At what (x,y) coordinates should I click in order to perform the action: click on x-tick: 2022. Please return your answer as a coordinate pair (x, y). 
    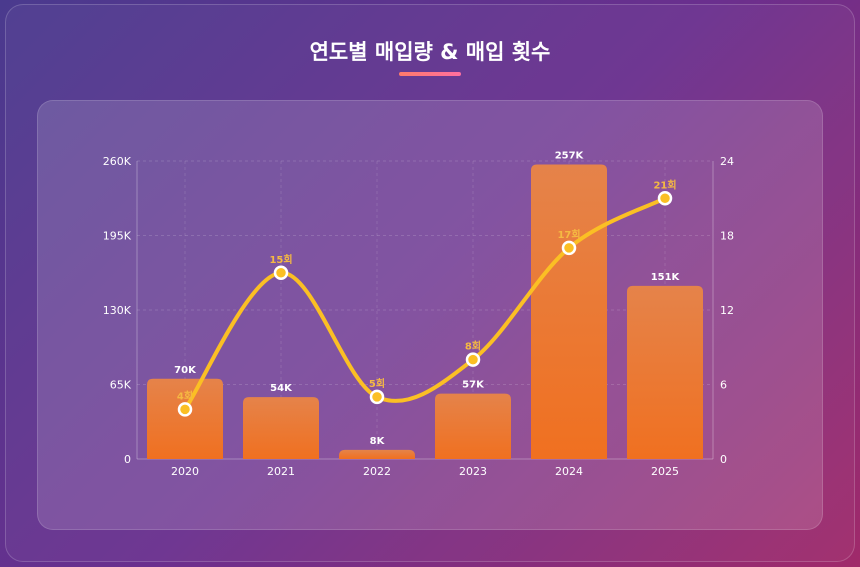
    Looking at the image, I should click on (377, 471).